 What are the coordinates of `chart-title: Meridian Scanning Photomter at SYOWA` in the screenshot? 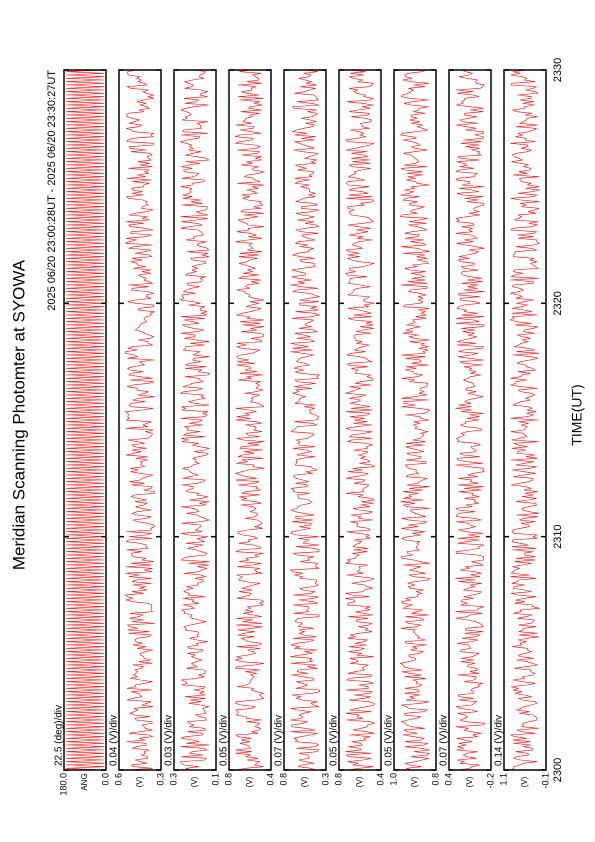 It's located at (18, 414).